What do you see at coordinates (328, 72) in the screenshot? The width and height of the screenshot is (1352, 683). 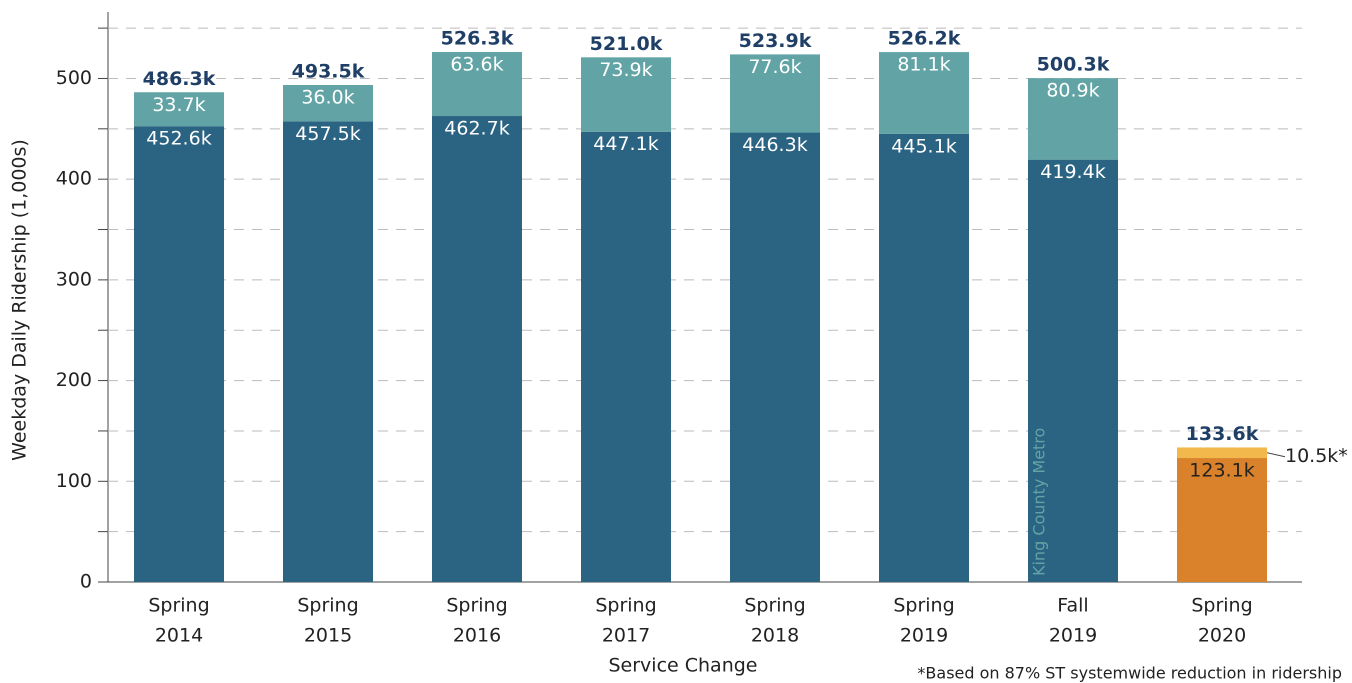 I see `total-label: 493.5k` at bounding box center [328, 72].